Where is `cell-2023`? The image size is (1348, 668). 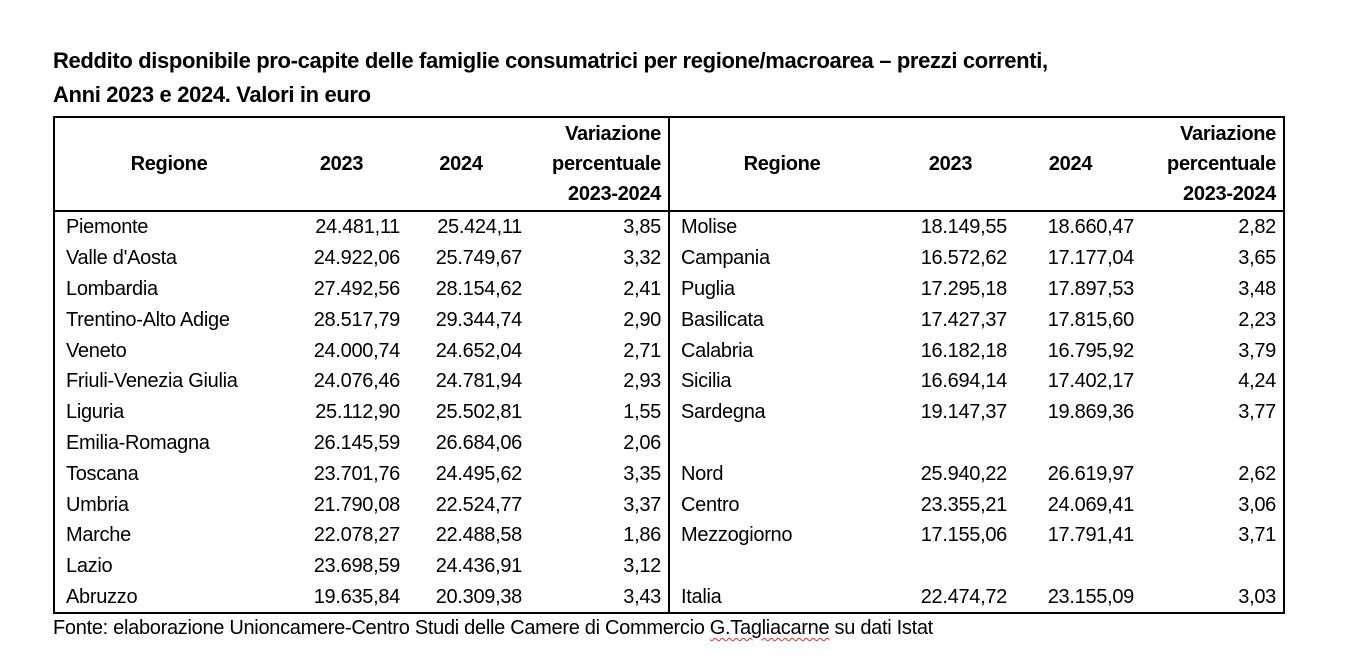 cell-2023 is located at coordinates (950, 443).